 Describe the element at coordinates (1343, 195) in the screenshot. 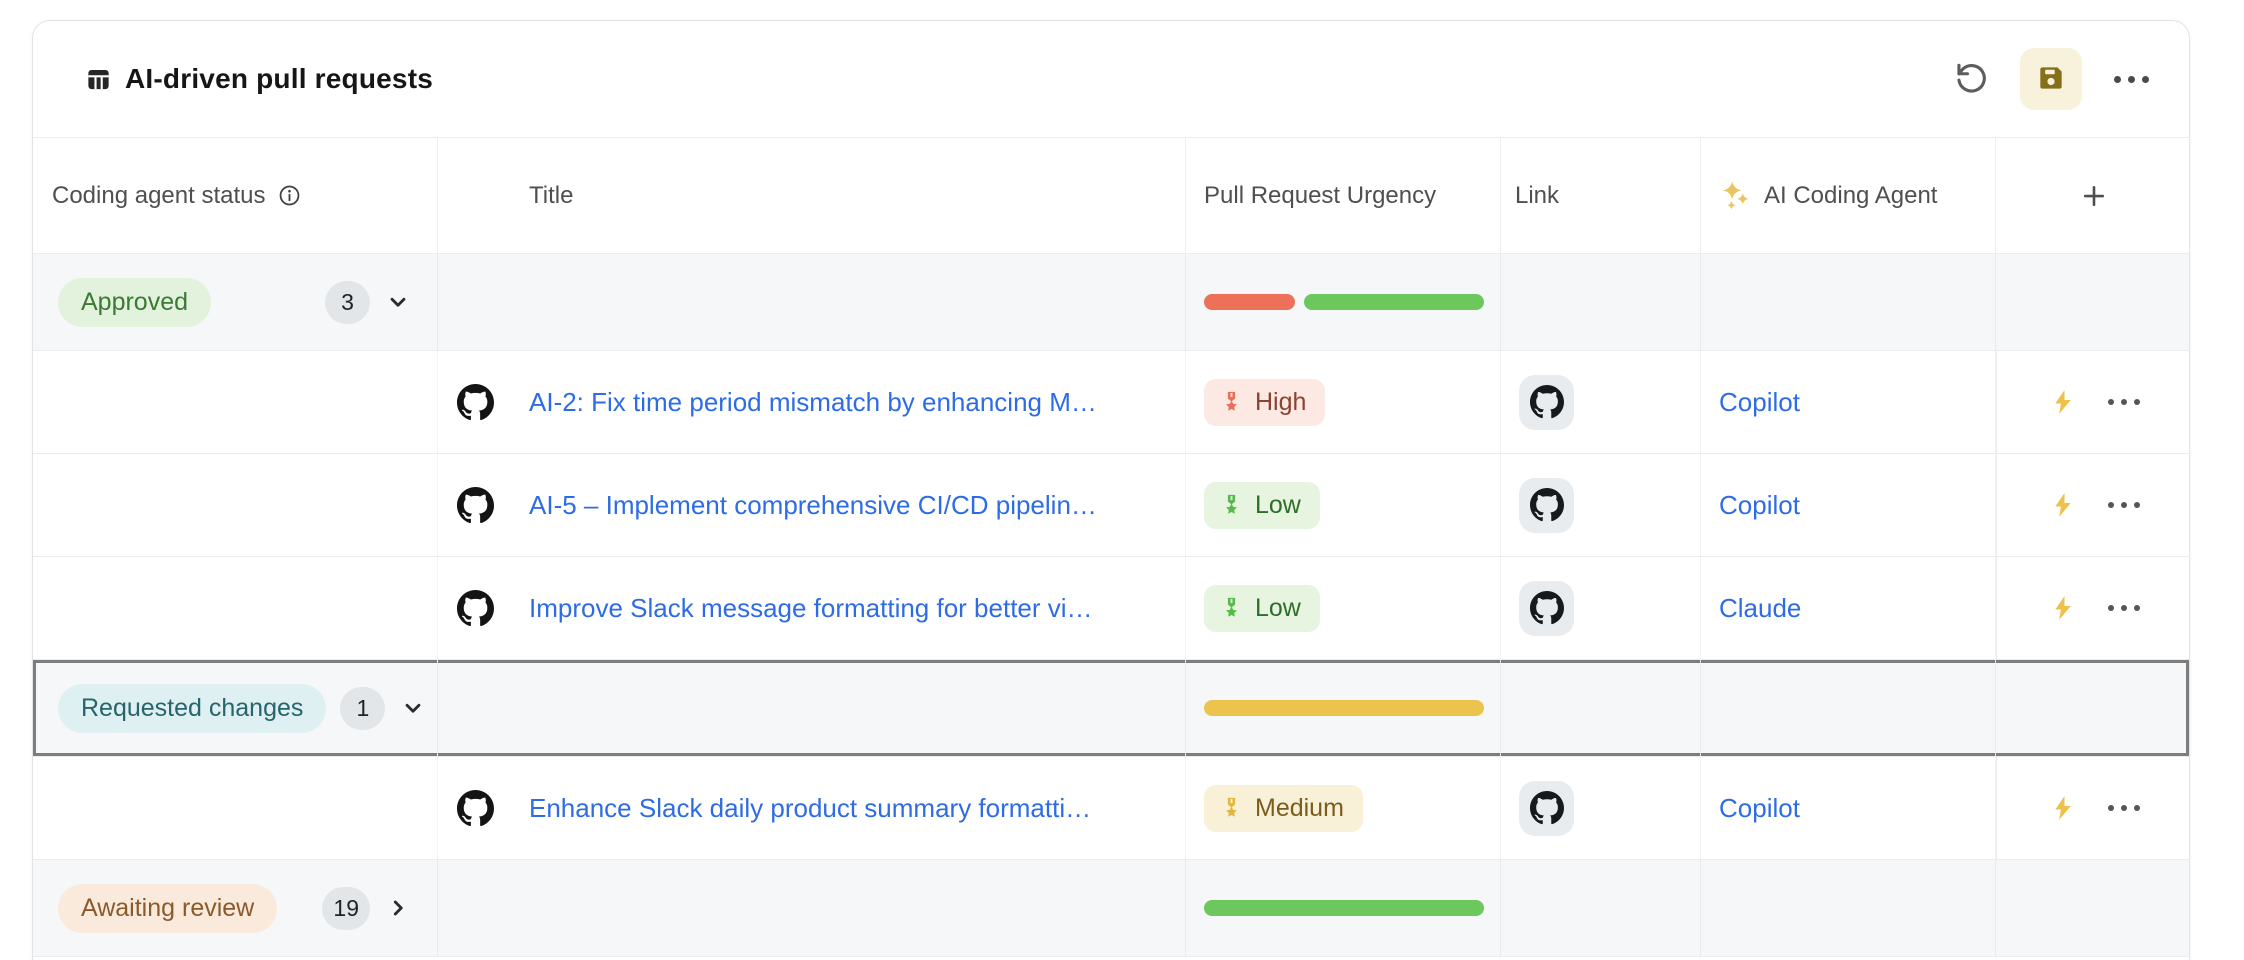

I see `column-header-urgency: Pull Request Urgency` at that location.